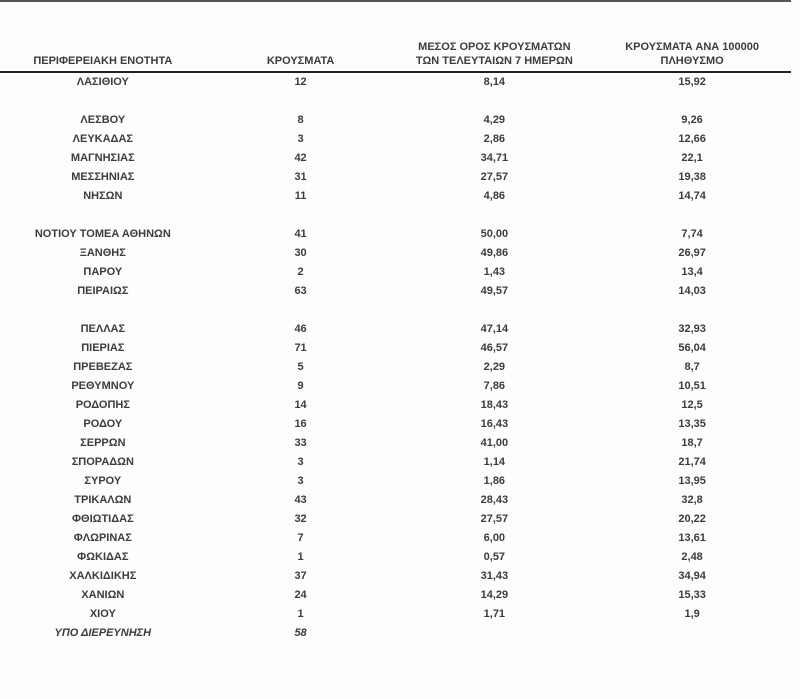  What do you see at coordinates (300, 386) in the screenshot?
I see `cases-cell: 9` at bounding box center [300, 386].